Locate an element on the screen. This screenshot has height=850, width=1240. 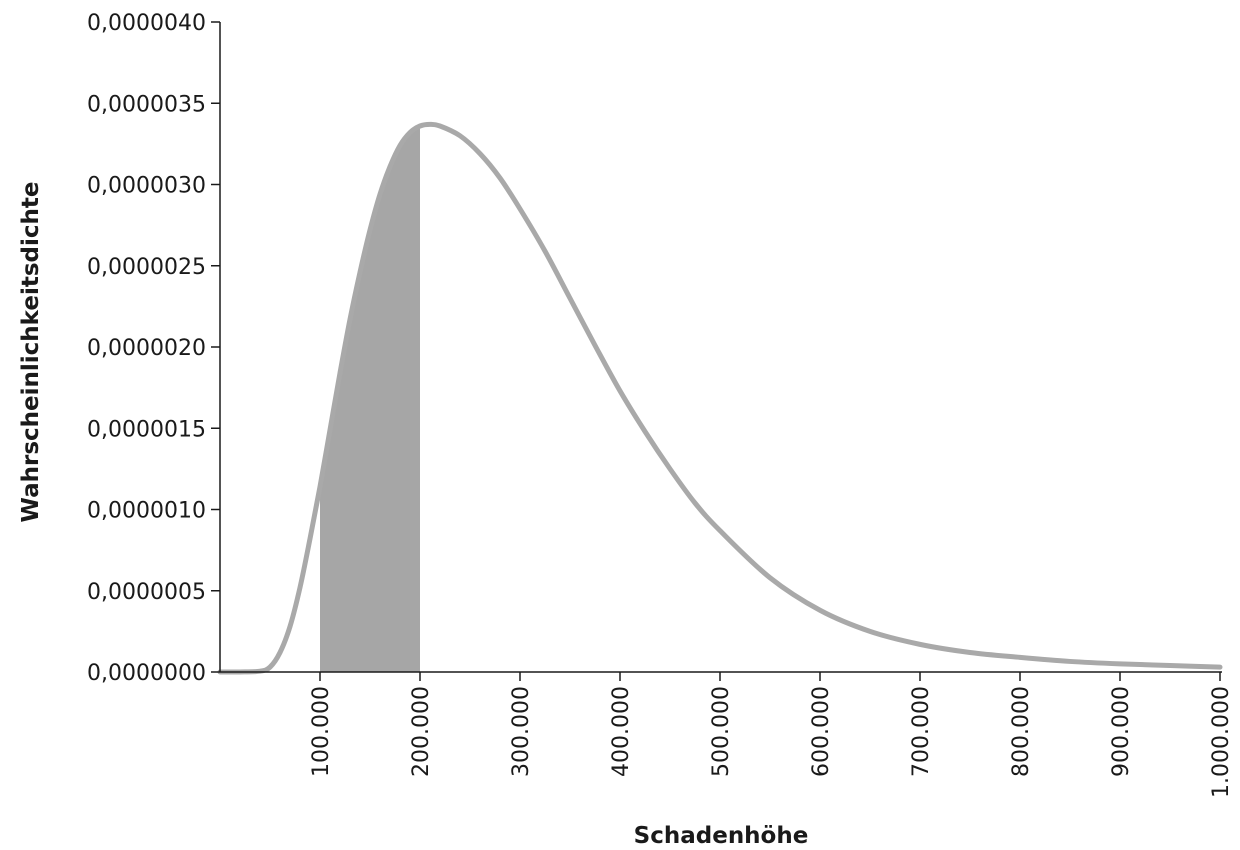
x-tick-label: 700.000 is located at coordinates (921, 731).